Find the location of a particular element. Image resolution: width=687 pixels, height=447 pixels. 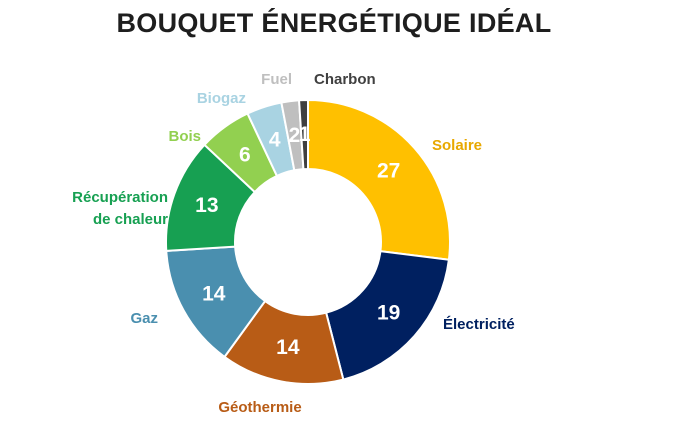

slice-label-geothermie: Géothermie is located at coordinates (259, 407).